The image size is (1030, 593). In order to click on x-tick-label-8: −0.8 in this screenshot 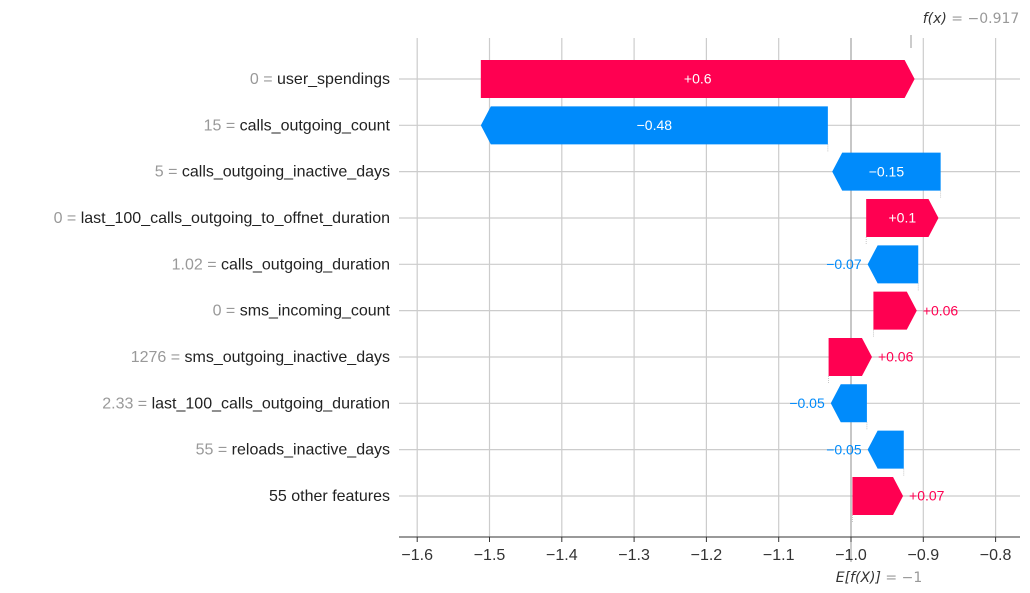, I will do `click(996, 555)`.